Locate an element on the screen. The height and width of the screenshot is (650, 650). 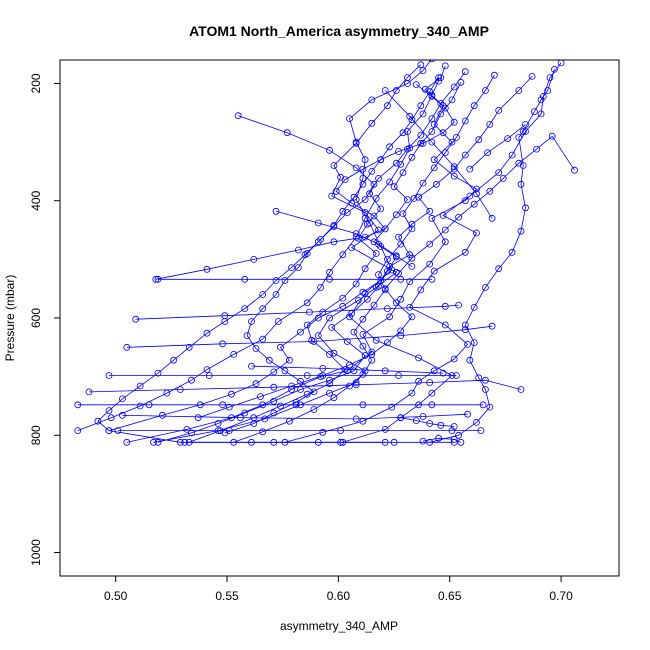
y-axis: 200 400 600 800 1000 is located at coordinates (44, 319).